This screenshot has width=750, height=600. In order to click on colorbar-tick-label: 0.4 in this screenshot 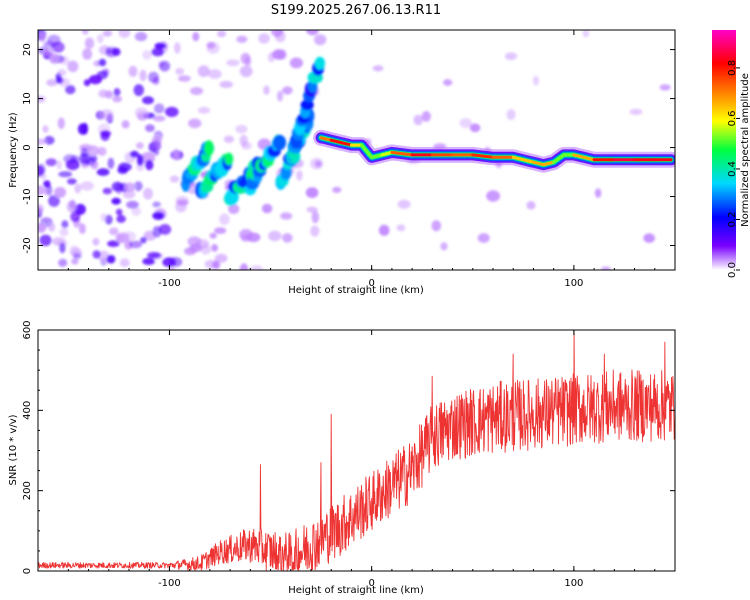, I will do `click(732, 169)`.